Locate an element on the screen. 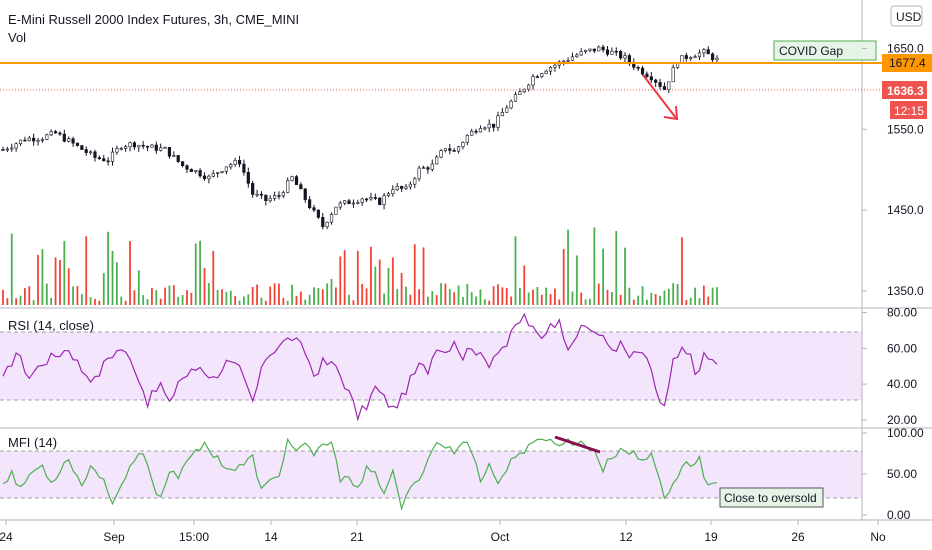 This screenshot has width=932, height=550. red-arrow-annotation is located at coordinates (660, 97).